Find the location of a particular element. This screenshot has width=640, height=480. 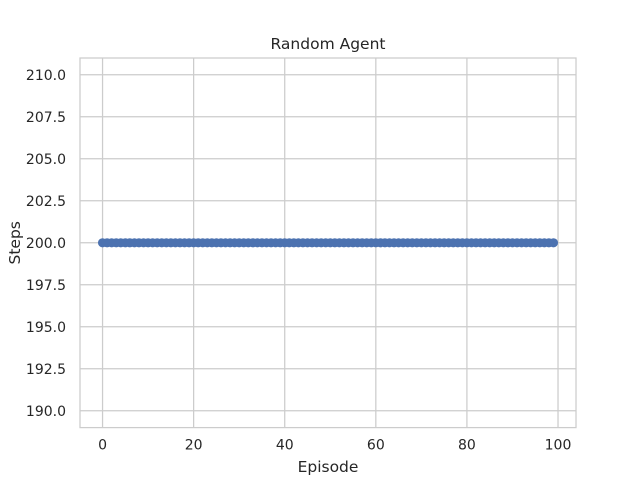

x-tick-label: 80 is located at coordinates (467, 446).